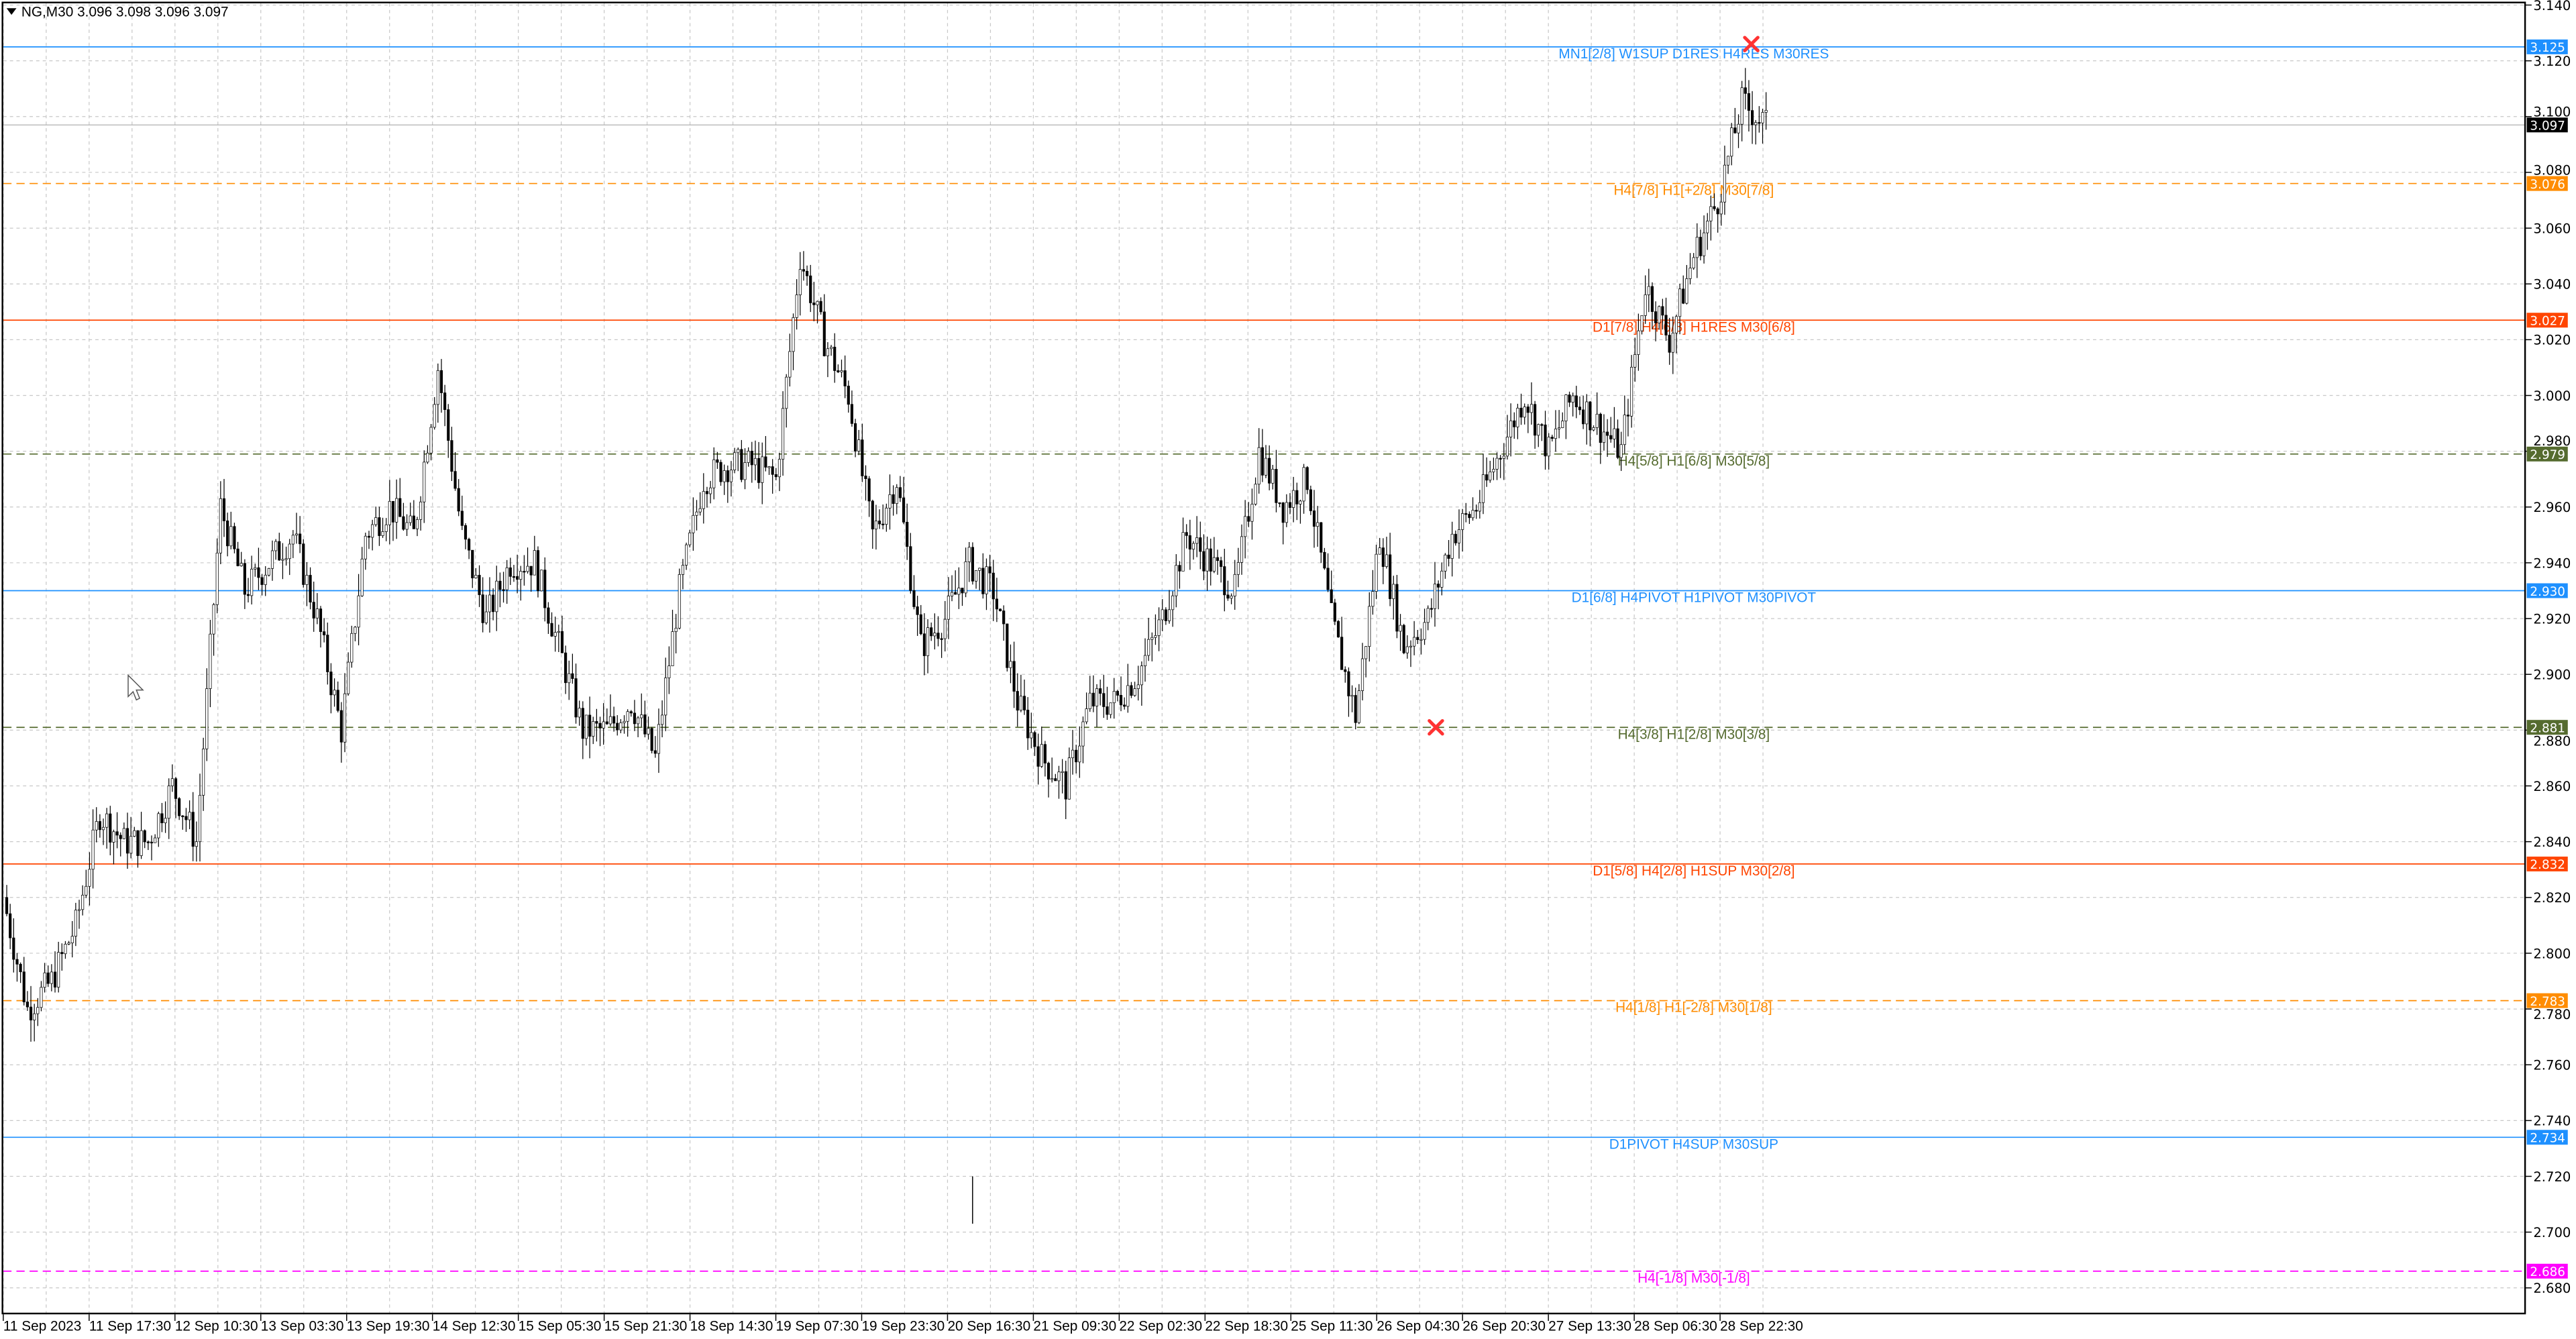  Describe the element at coordinates (2552, 786) in the screenshot. I see `y-tick-label: 2.860` at that location.